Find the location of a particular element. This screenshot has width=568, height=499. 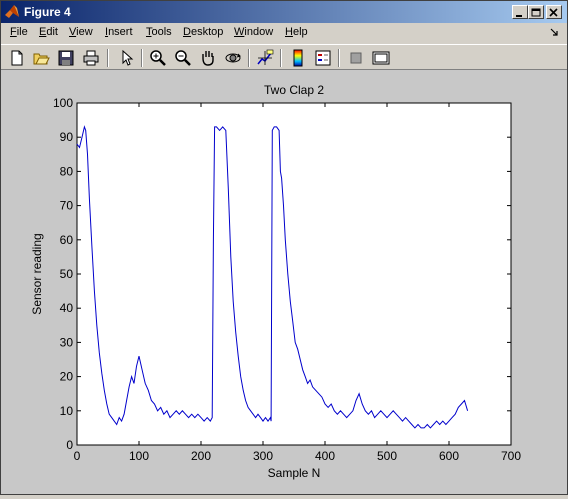

menu-view: View is located at coordinates (81, 32).